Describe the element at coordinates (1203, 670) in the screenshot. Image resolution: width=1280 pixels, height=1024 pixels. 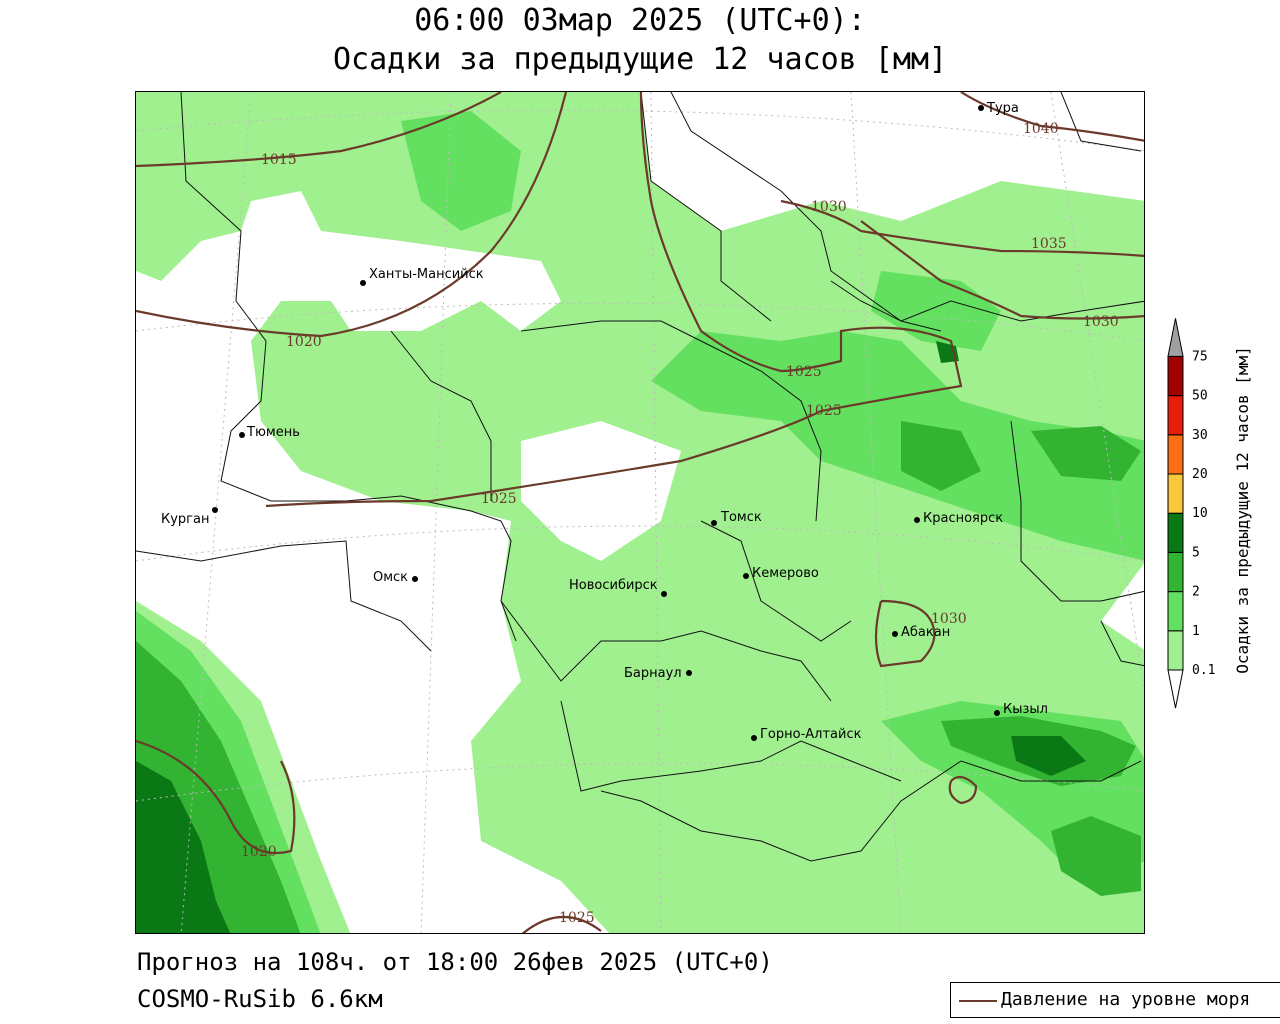
I see `colorbar-tick-label: 0.1` at that location.